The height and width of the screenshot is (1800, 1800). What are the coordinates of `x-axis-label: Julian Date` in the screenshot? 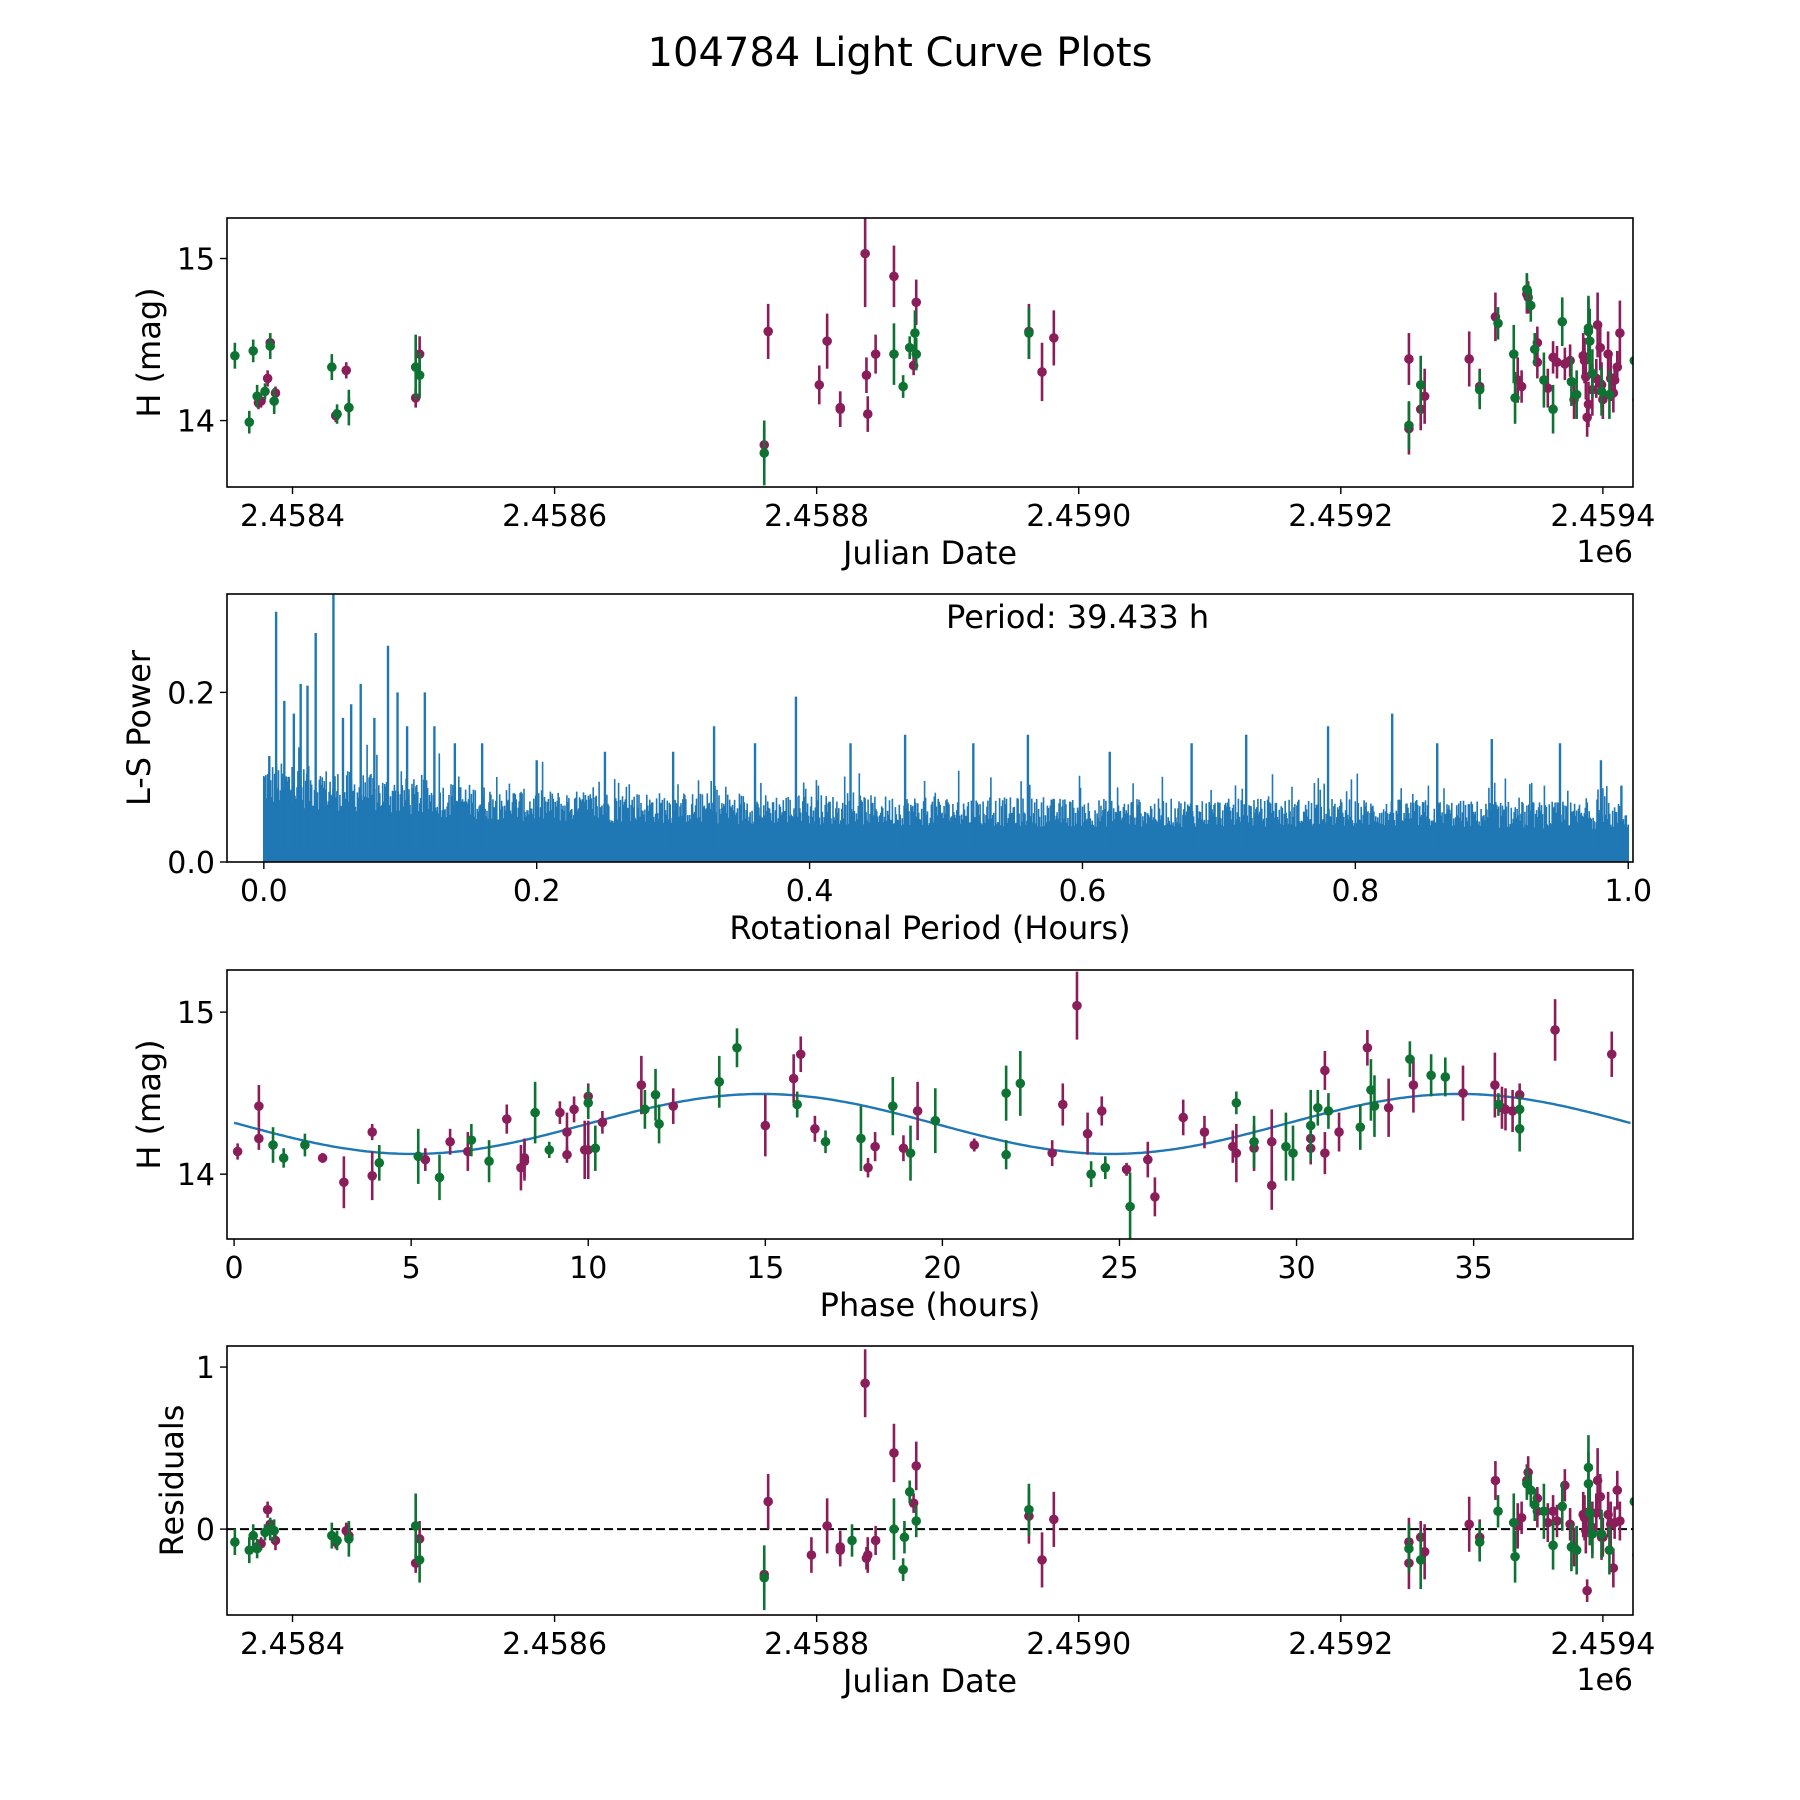 It's located at (929, 1681).